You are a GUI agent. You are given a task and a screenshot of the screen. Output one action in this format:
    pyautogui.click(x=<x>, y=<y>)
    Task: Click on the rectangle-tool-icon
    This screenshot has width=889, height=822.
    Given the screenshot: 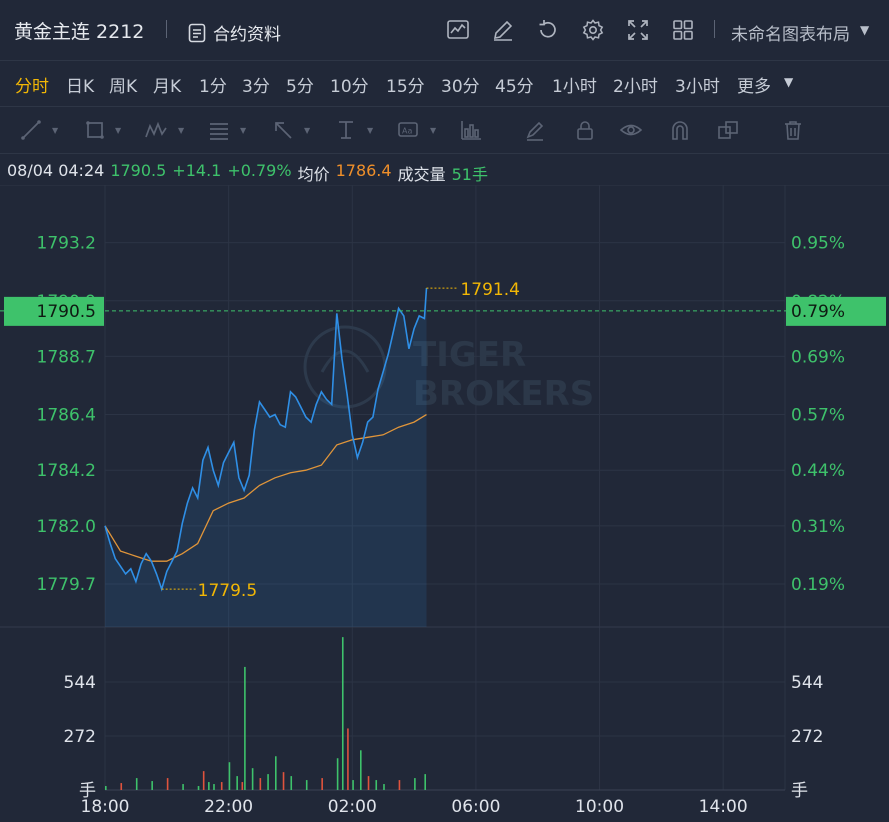 What is the action you would take?
    pyautogui.click(x=95, y=130)
    